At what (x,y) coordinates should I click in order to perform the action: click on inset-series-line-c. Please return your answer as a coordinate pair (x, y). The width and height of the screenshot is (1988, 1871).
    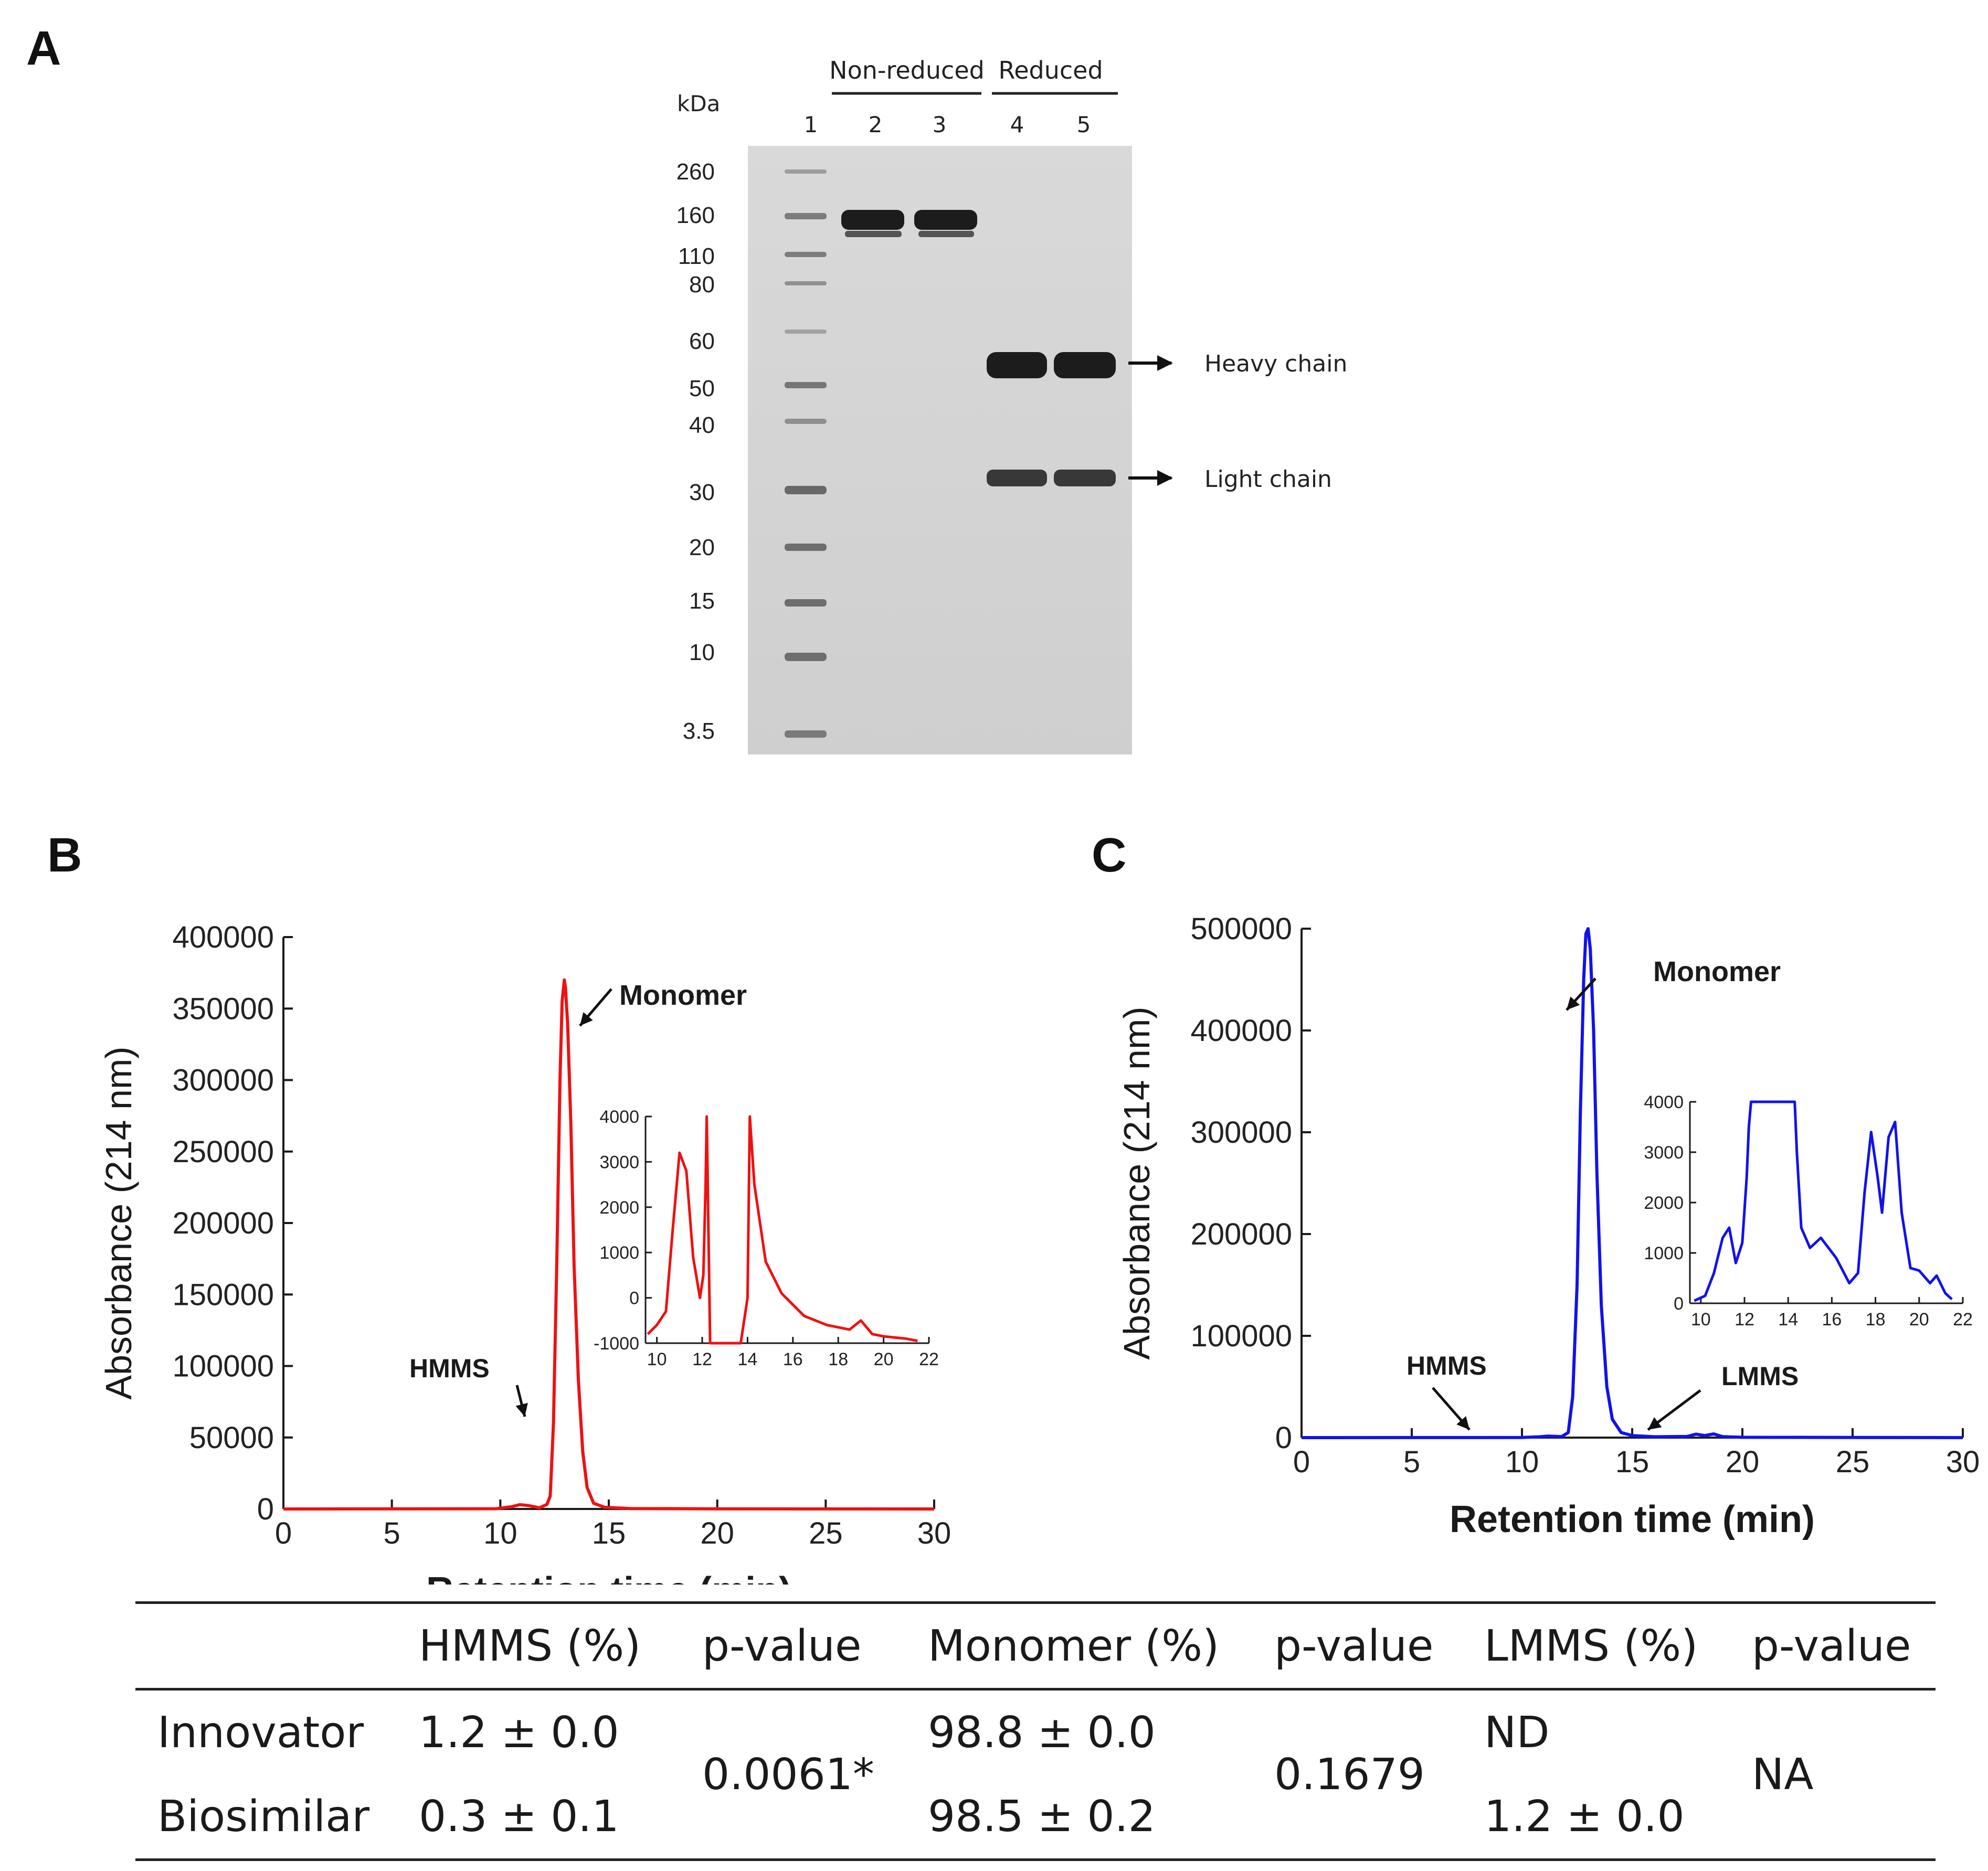
    Looking at the image, I should click on (1823, 1201).